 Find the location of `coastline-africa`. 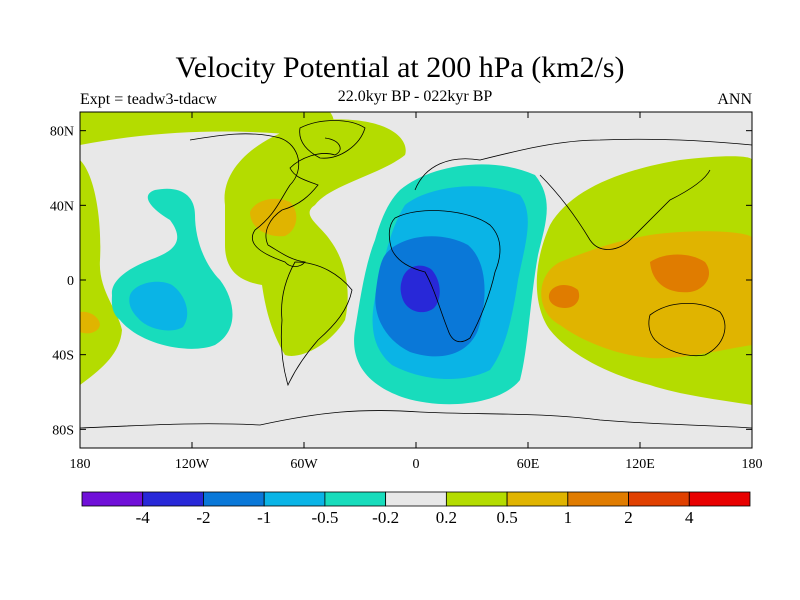

coastline-africa is located at coordinates (444, 276).